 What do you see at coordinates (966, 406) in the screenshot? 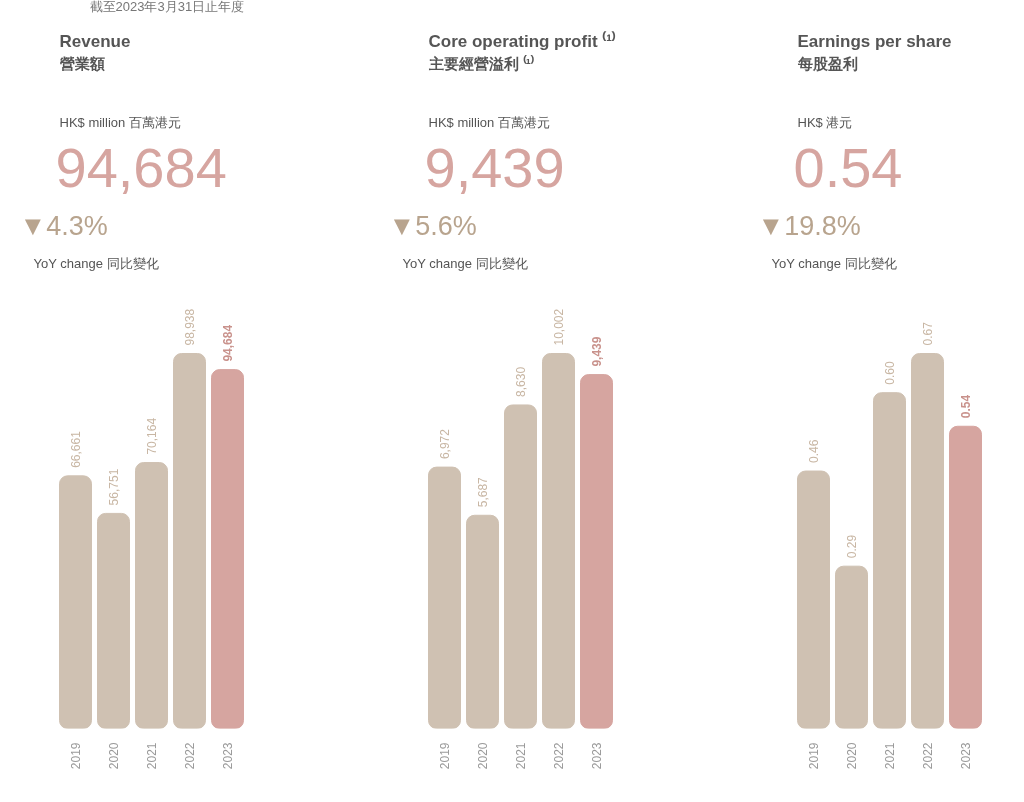
I see `data-label: 0.54` at bounding box center [966, 406].